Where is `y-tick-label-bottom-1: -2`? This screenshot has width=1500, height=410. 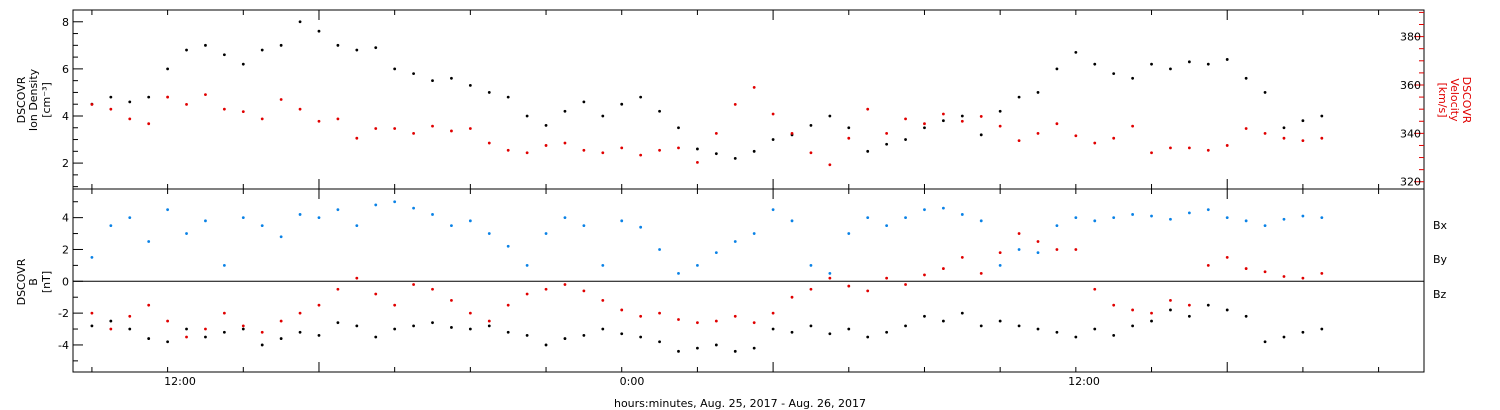
y-tick-label-bottom-1: -2 is located at coordinates (63, 313).